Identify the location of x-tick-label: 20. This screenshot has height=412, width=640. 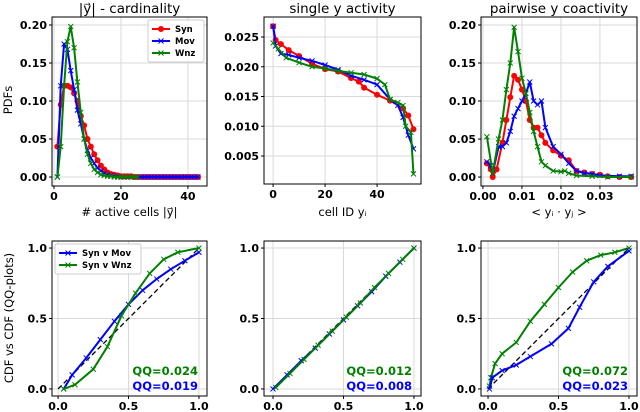
(121, 196).